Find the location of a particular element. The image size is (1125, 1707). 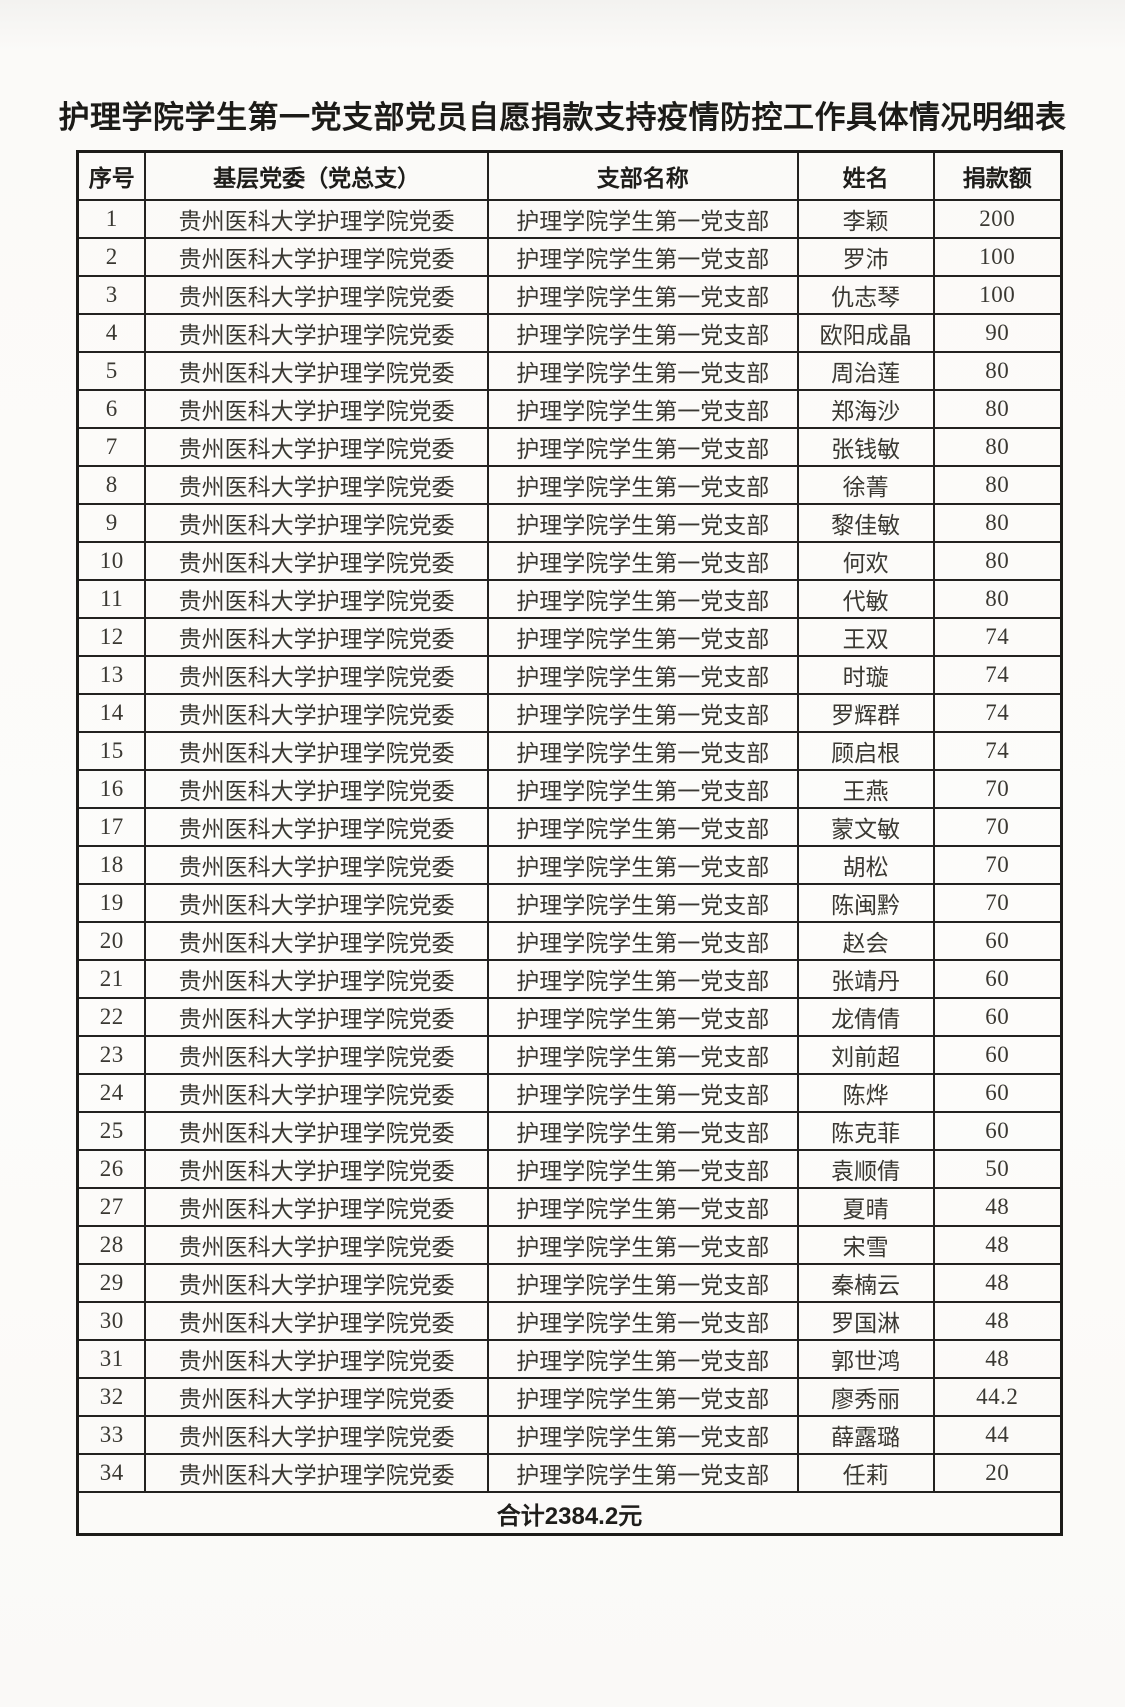

cell-serial: 24 is located at coordinates (111, 1093).